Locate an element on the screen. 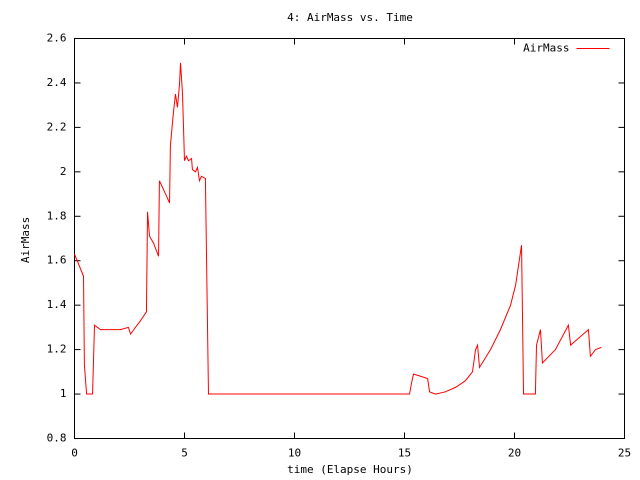  y-tick-label: 2 is located at coordinates (63, 171).